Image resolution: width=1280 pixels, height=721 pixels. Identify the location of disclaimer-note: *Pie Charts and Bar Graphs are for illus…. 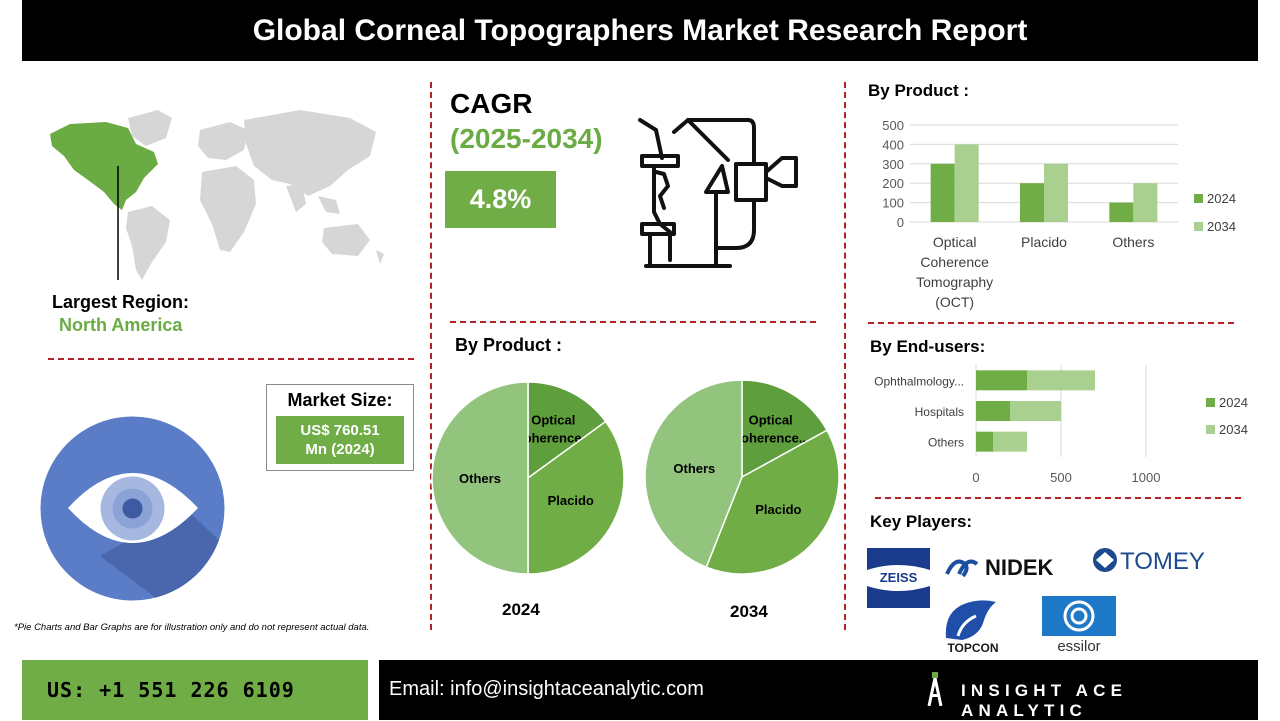
(192, 627).